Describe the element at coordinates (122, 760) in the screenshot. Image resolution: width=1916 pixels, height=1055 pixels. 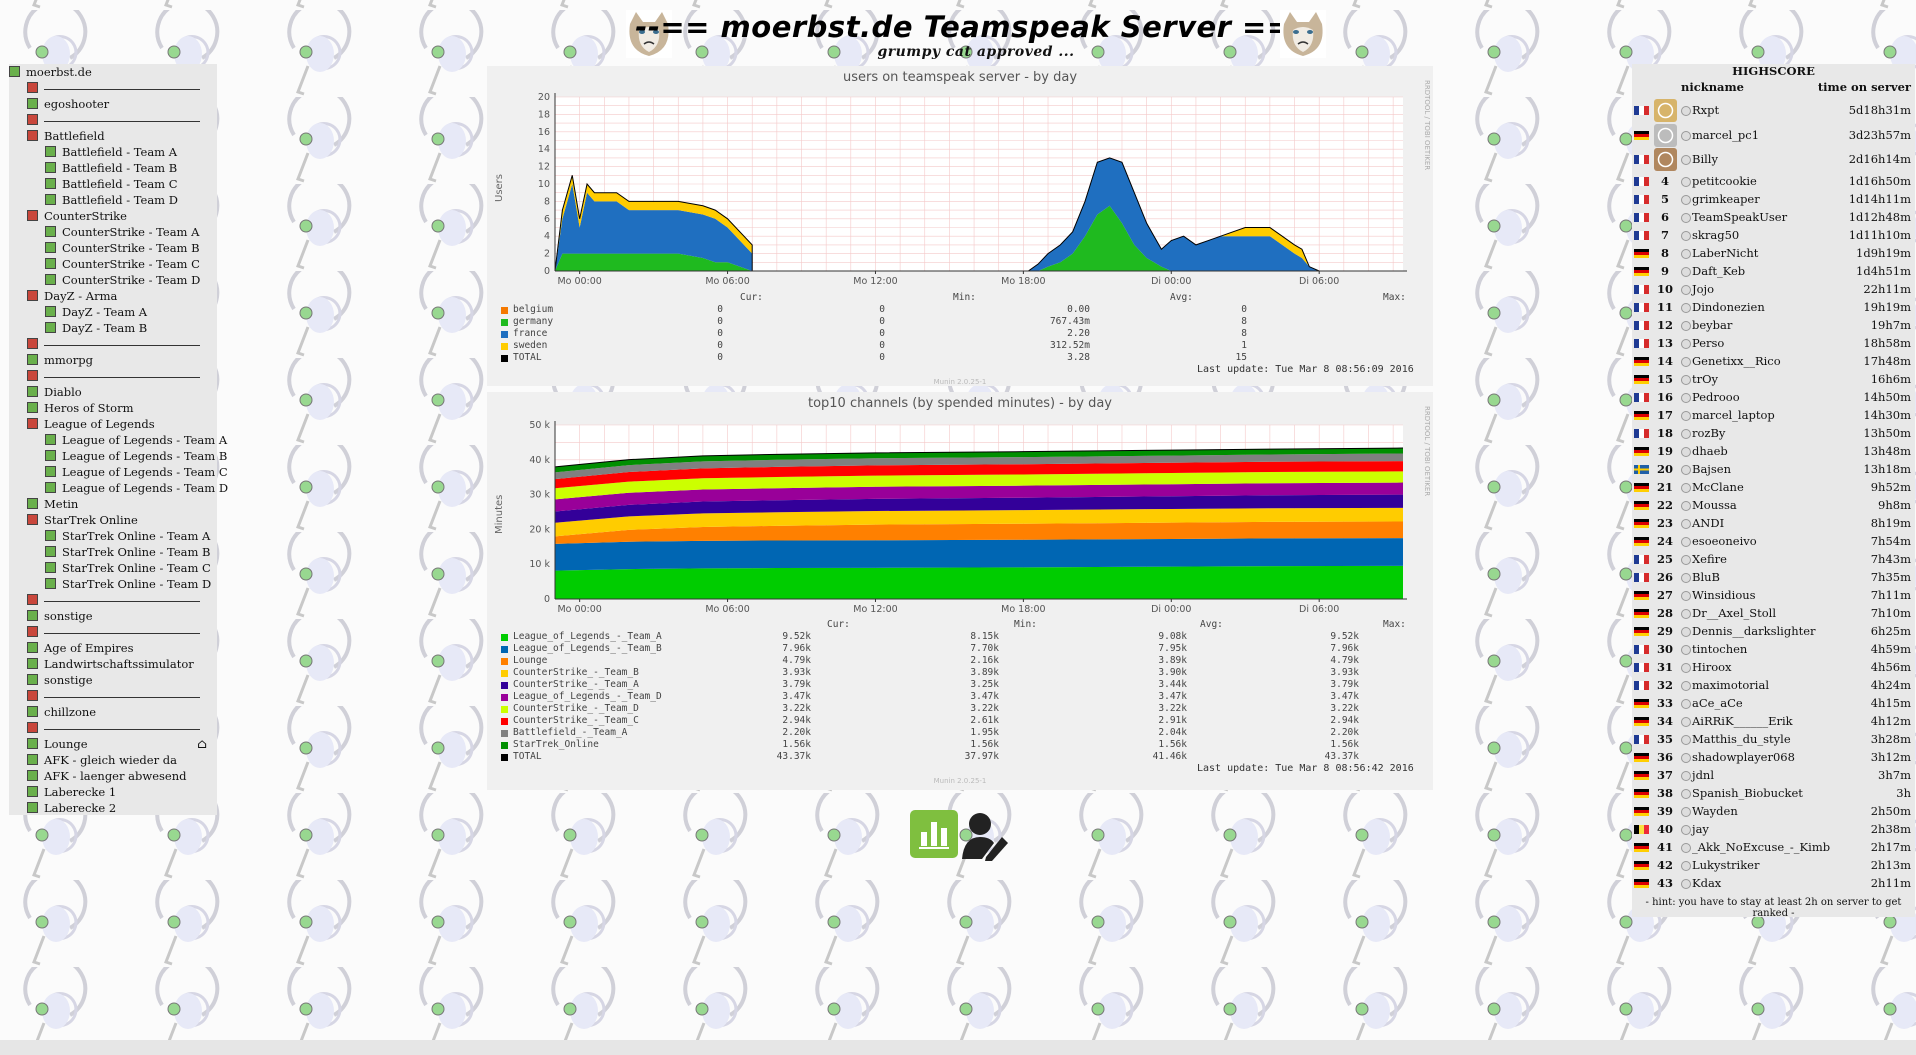
I see `channel-item: AFK - gleich wieder da` at that location.